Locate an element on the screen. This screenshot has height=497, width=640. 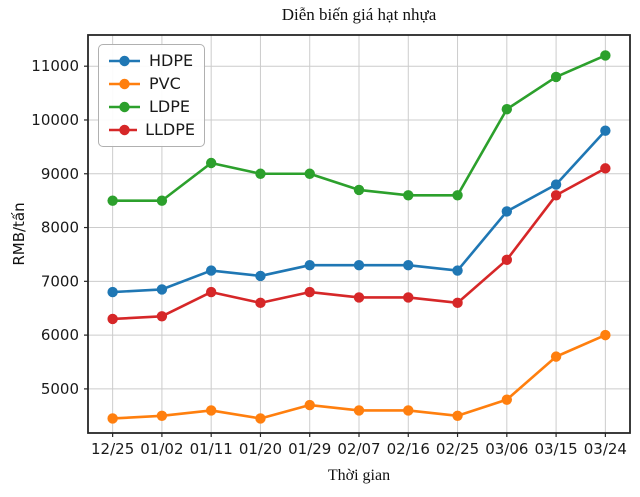
x-tick-label: 03/24 is located at coordinates (605, 449).